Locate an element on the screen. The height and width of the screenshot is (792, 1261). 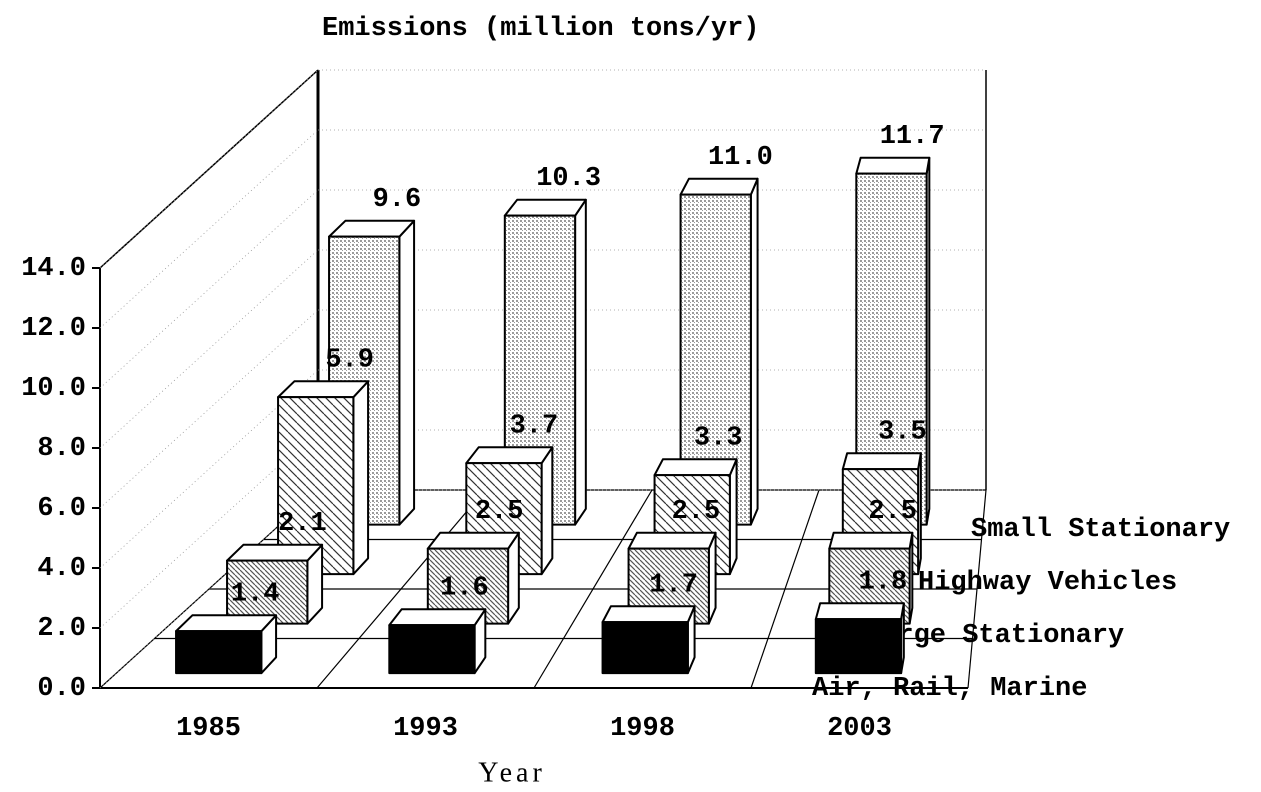
legend-label: Highway Vehicles is located at coordinates (1047, 583).